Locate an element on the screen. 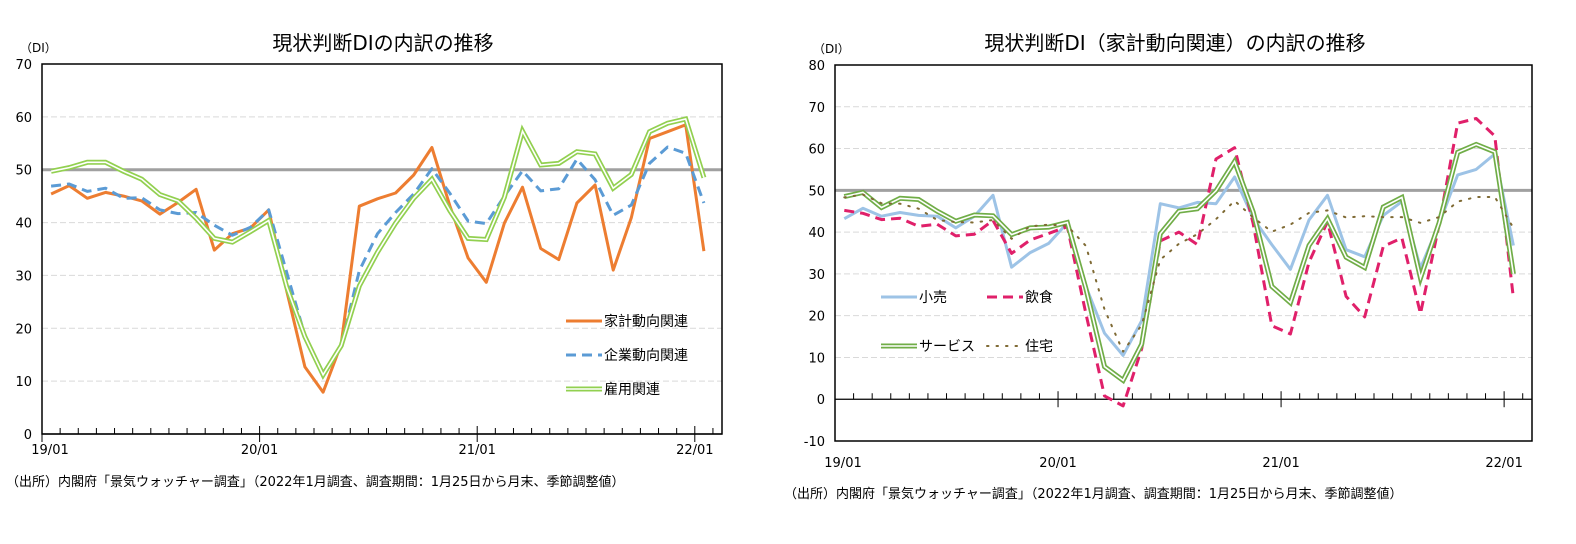  x-tick-label: 21/01 is located at coordinates (1280, 463).